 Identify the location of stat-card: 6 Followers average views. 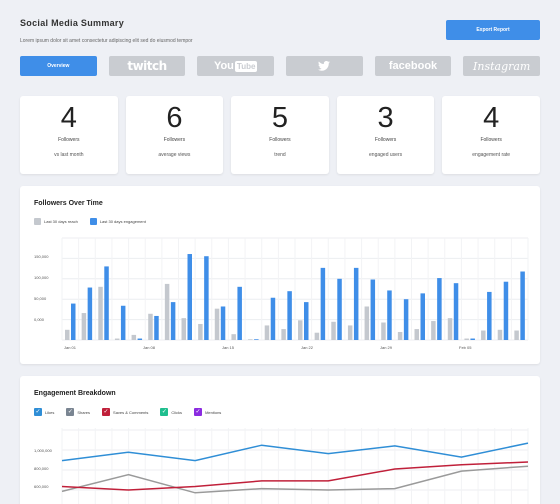
(174, 135).